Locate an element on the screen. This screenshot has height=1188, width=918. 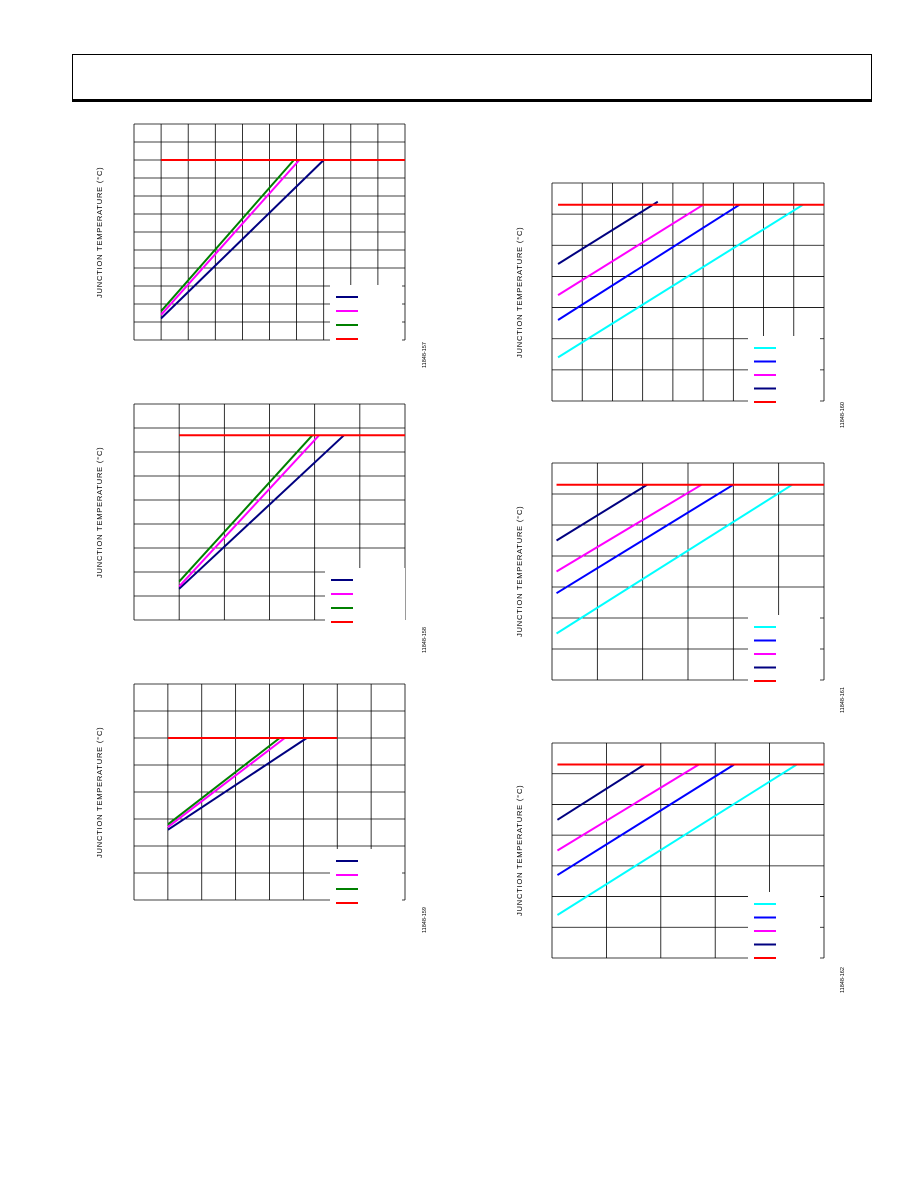
chart-fig3: JUNCTION TEMPERATURE (°C) 11848-159 is located at coordinates (262, 807).